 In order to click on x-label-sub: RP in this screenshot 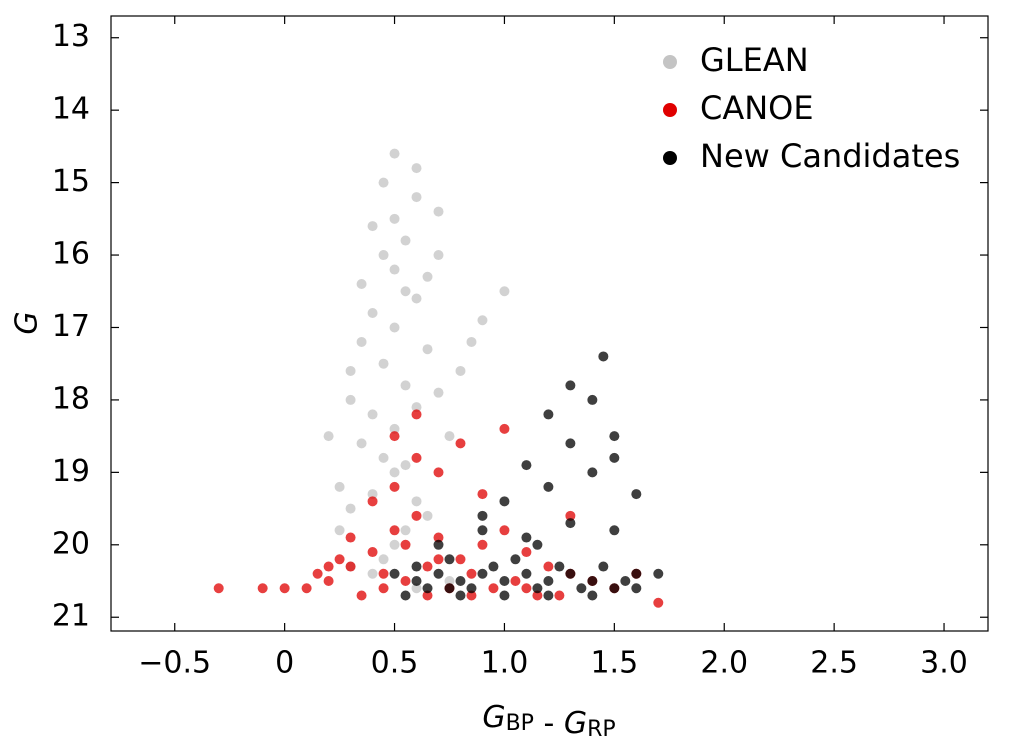, I will do `click(601, 727)`.